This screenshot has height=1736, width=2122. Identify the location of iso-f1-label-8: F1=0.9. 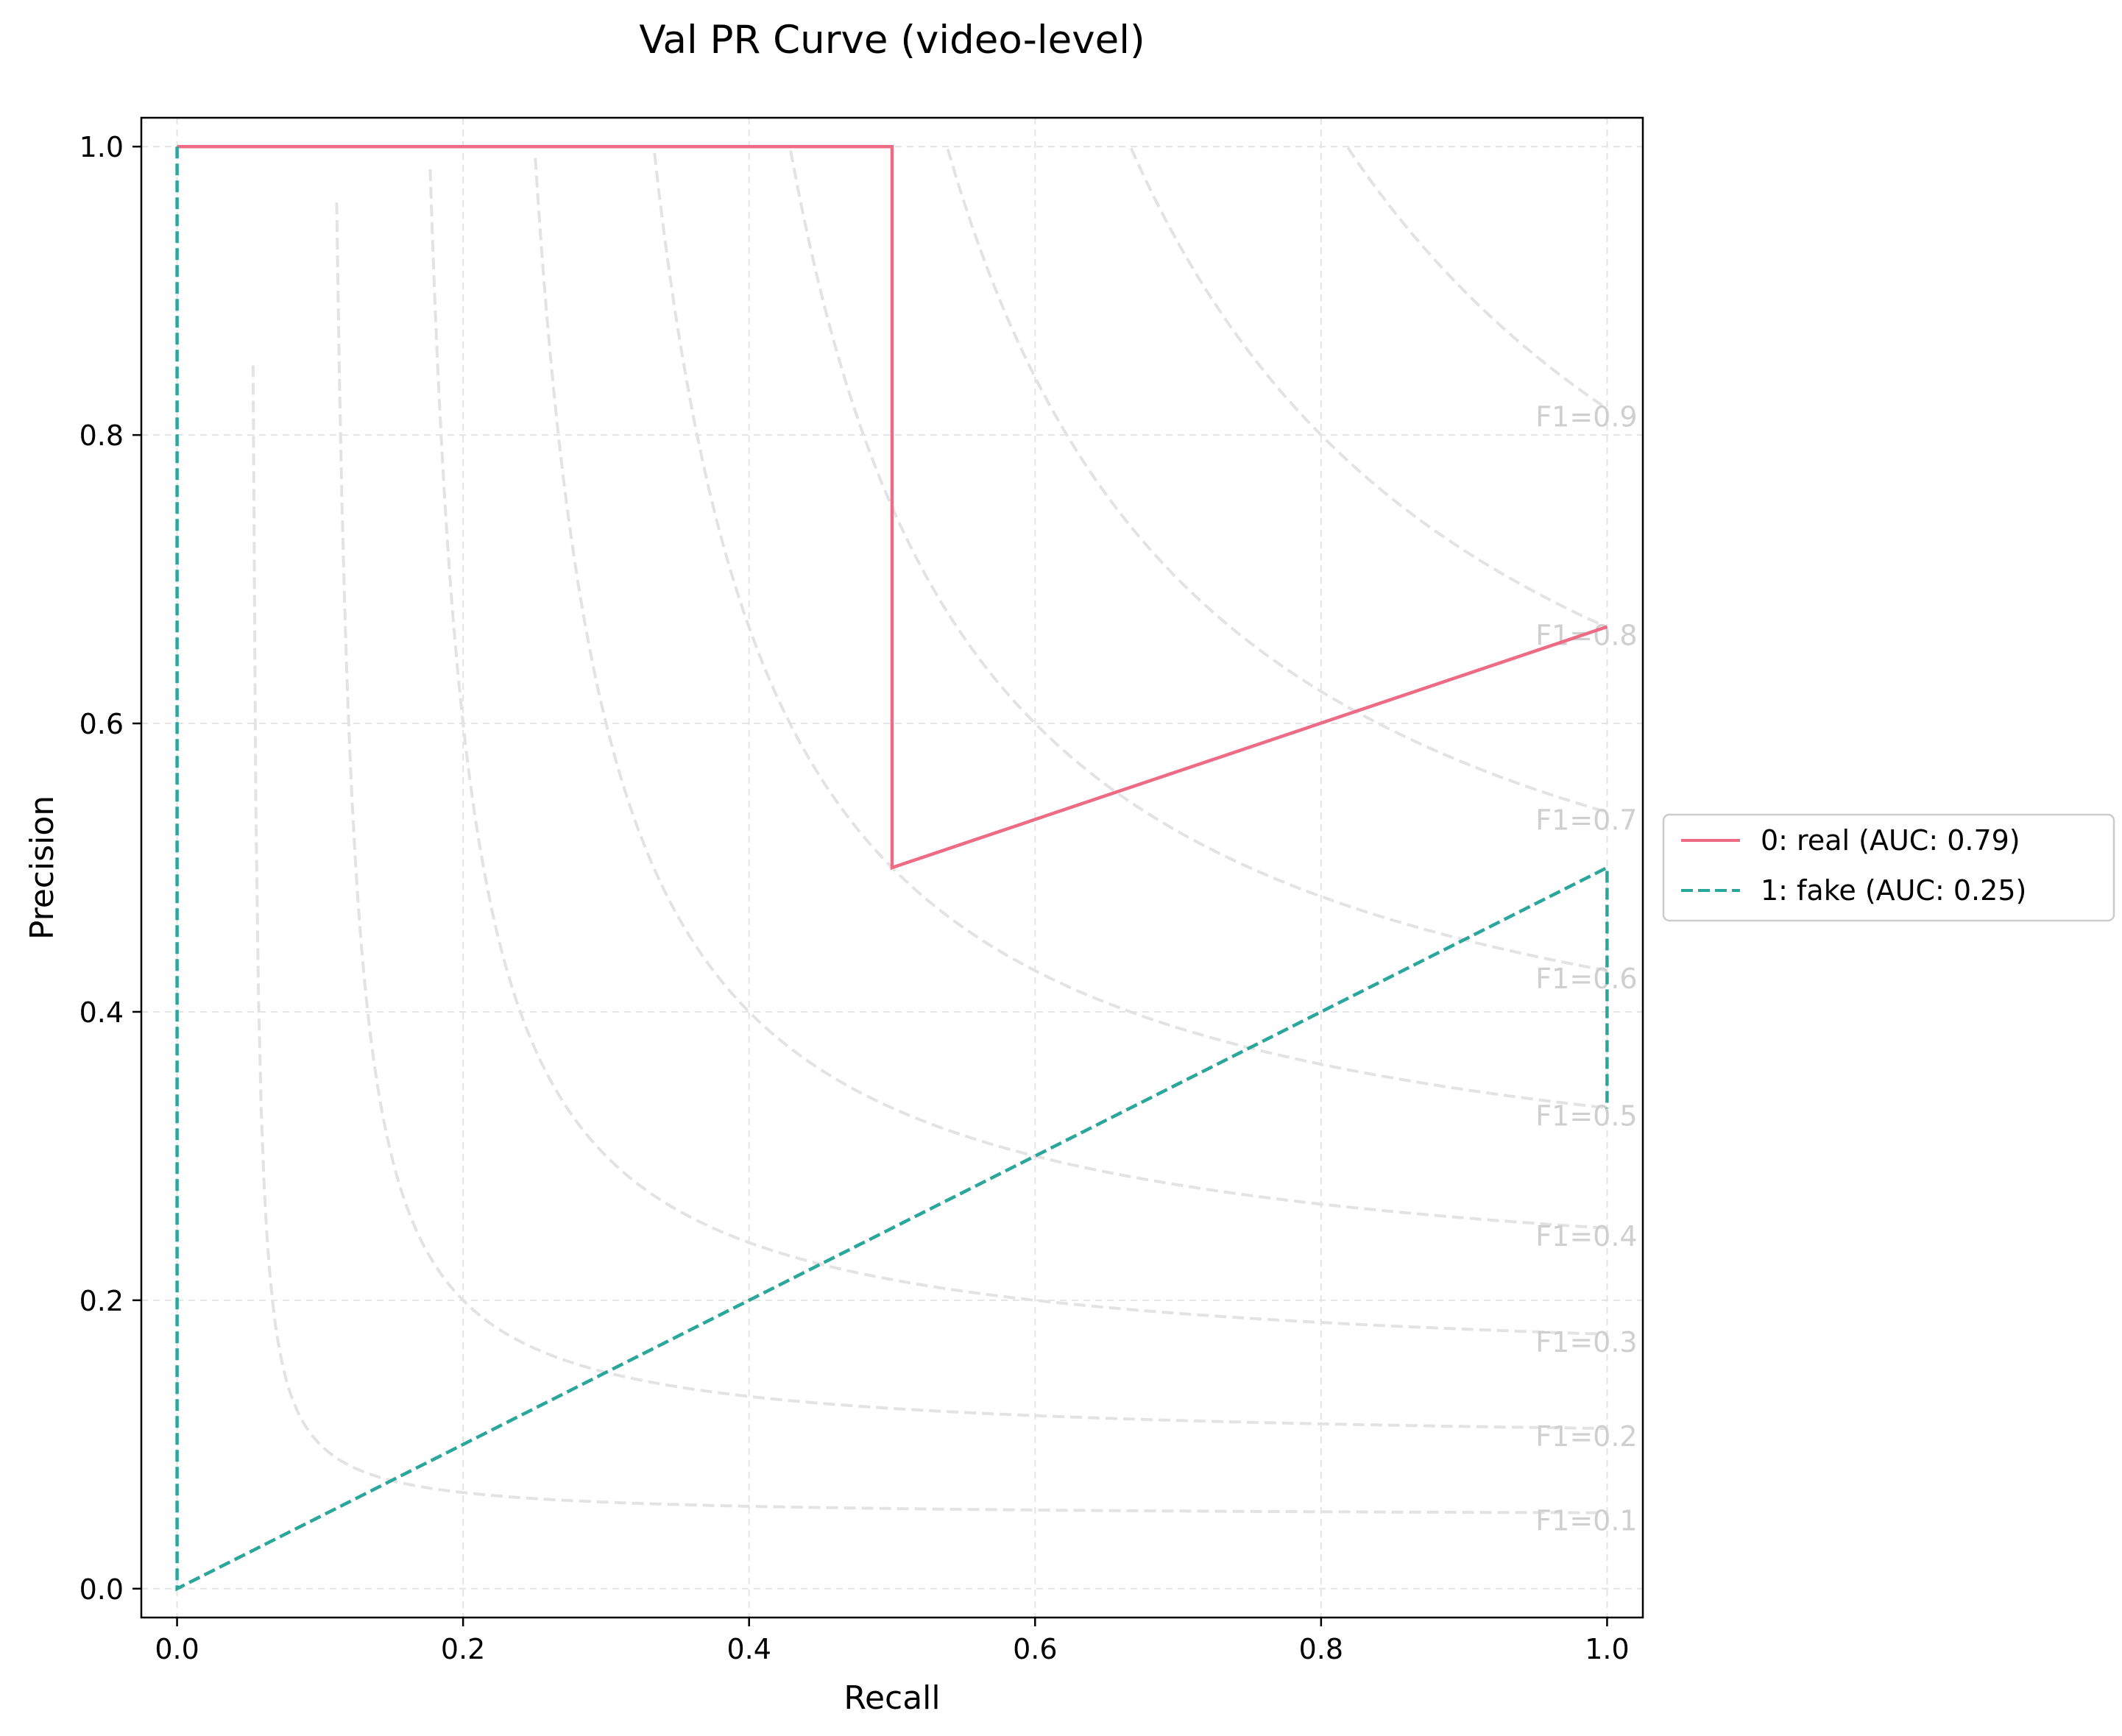
(1586, 416).